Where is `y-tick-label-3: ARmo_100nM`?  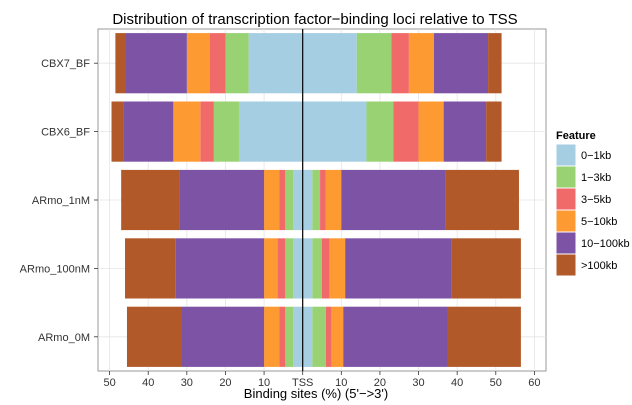
y-tick-label-3: ARmo_100nM is located at coordinates (55, 269).